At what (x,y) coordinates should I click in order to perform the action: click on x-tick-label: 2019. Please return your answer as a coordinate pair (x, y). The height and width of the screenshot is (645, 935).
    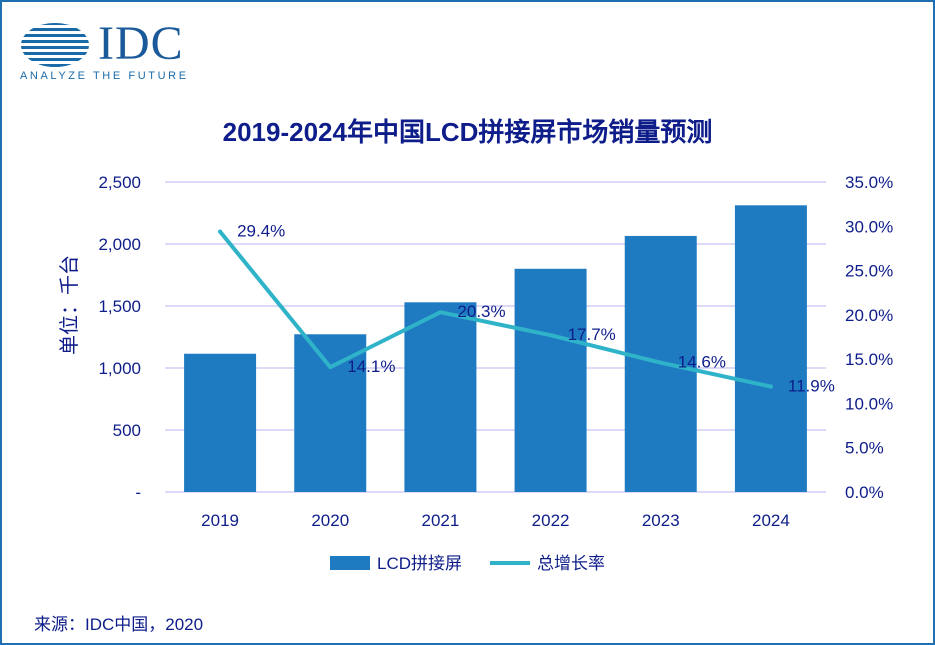
    Looking at the image, I should click on (220, 520).